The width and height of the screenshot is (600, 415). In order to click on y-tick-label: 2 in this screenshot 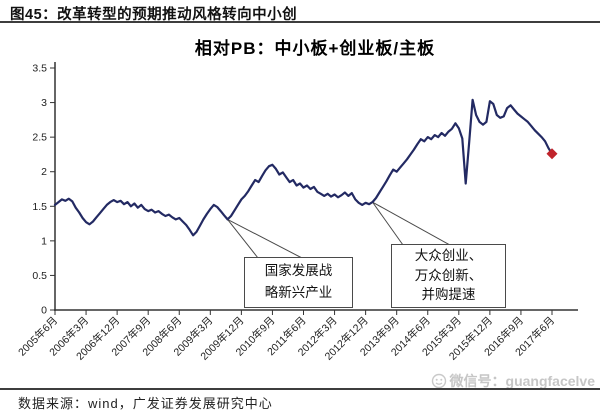, I will do `click(44, 172)`.